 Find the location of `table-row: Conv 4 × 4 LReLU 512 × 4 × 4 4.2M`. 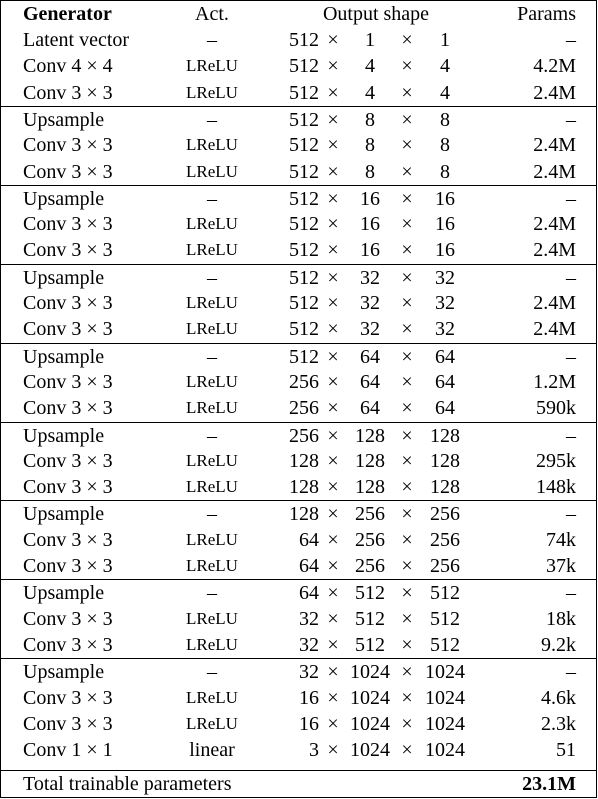

table-row: Conv 4 × 4 LReLU 512 × 4 × 4 4.2M is located at coordinates (298, 66).